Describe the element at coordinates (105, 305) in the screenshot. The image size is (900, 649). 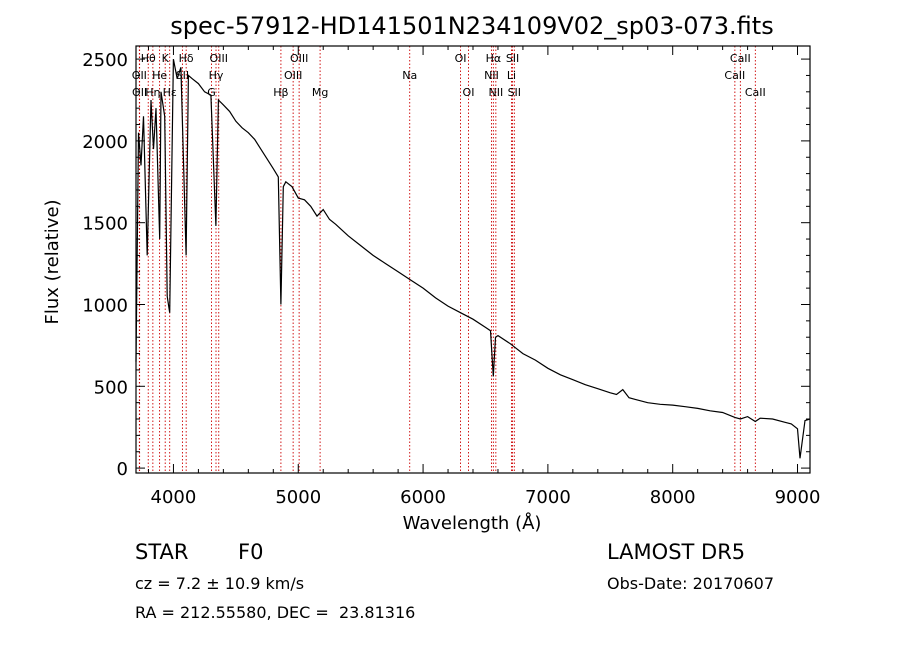
I see `y-tick-label: 1000` at that location.